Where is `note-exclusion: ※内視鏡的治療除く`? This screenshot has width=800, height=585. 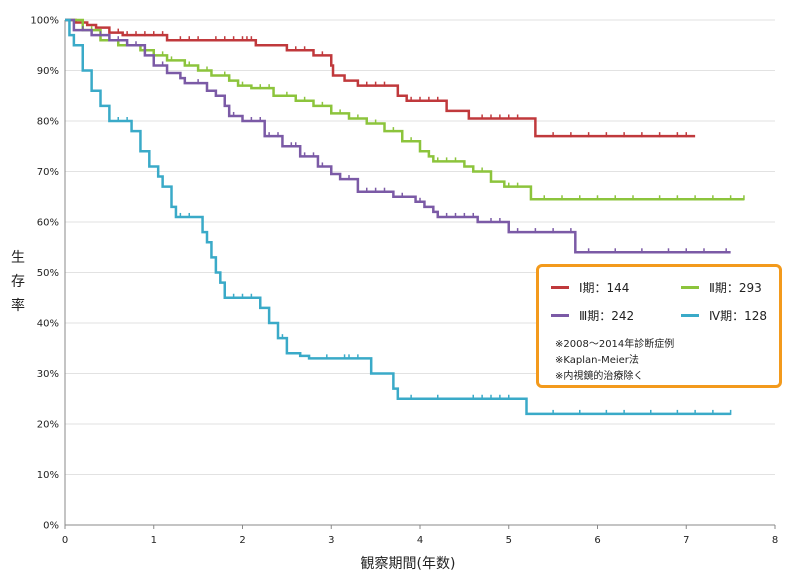 note-exclusion: ※内視鏡的治療除く is located at coordinates (599, 376).